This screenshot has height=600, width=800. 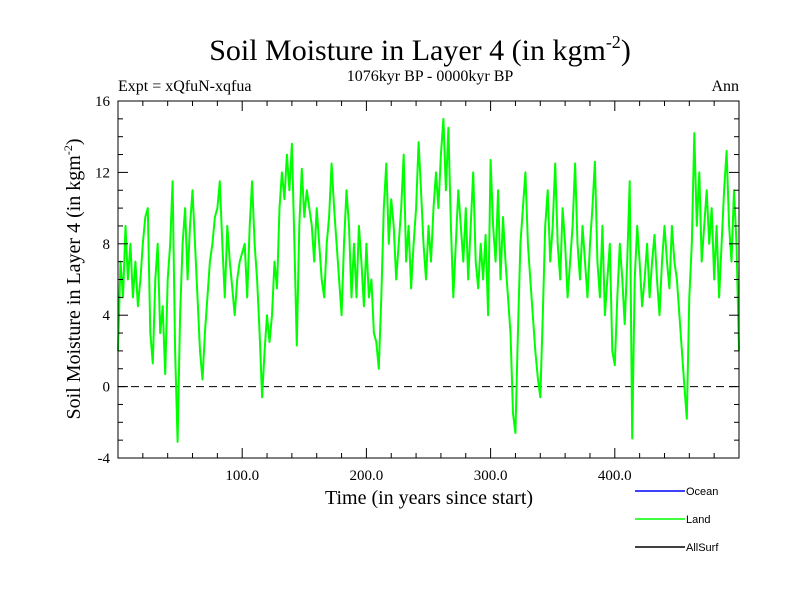 I want to click on chart-title: Soil Moisture in Layer 4 (in kgm-2), so click(x=420, y=49).